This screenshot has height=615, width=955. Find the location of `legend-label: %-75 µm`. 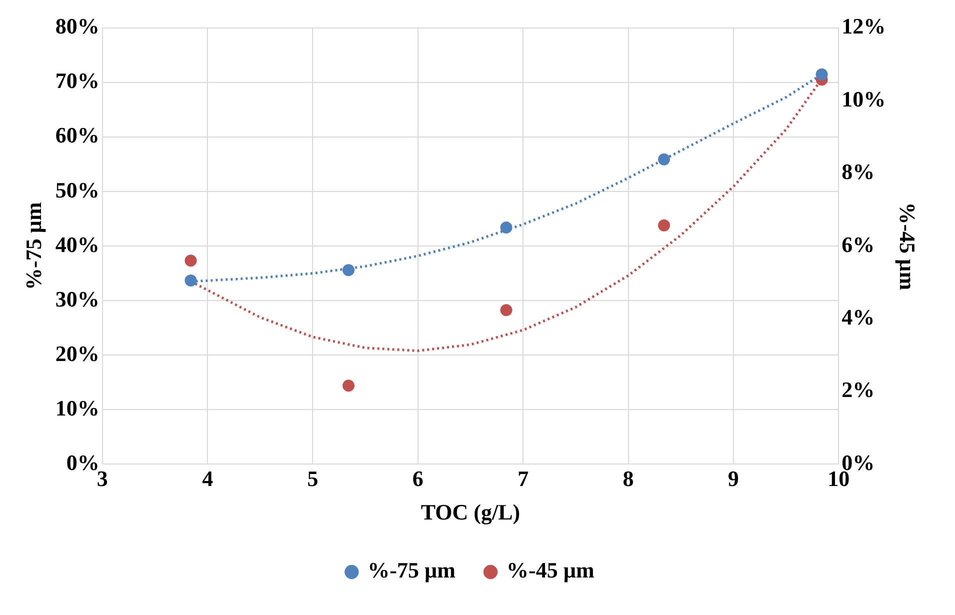

legend-label: %-75 µm is located at coordinates (412, 570).